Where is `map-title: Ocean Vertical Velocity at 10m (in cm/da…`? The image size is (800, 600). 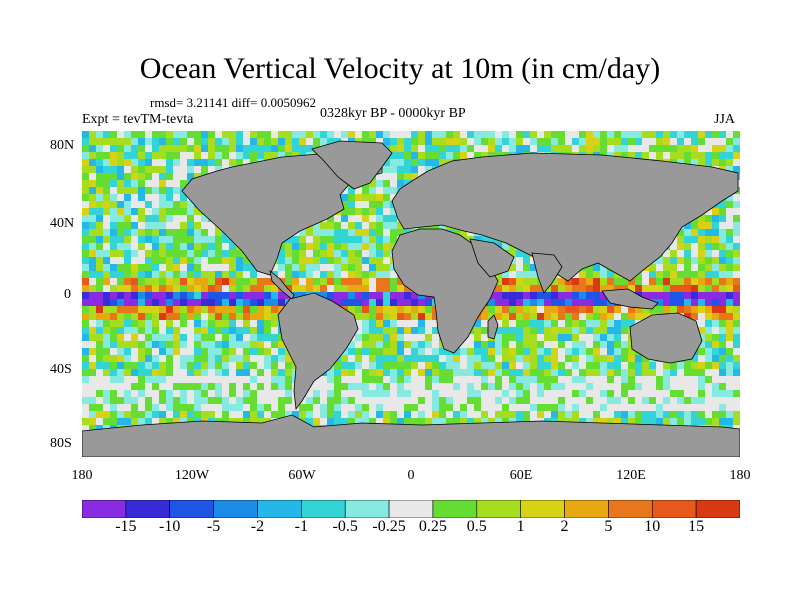 map-title: Ocean Vertical Velocity at 10m (in cm/da… is located at coordinates (400, 68).